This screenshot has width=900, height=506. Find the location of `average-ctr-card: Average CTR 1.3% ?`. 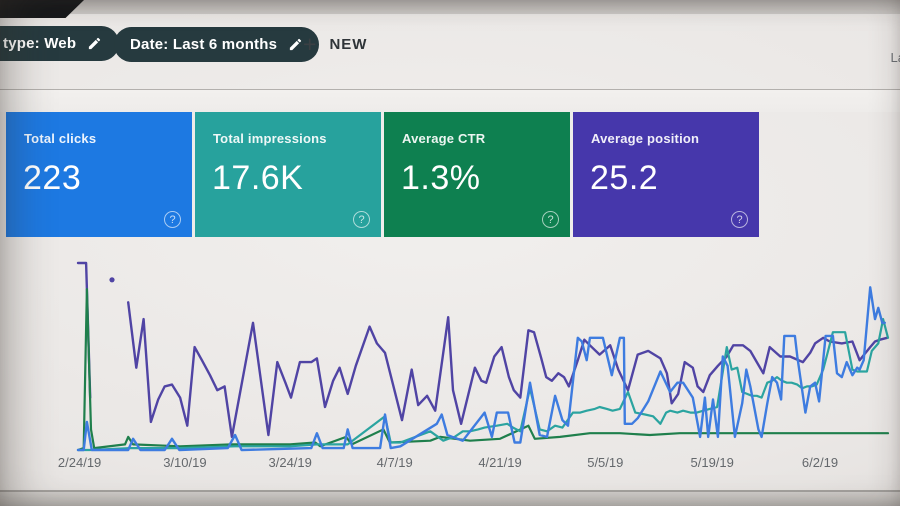

average-ctr-card: Average CTR 1.3% ? is located at coordinates (477, 174).